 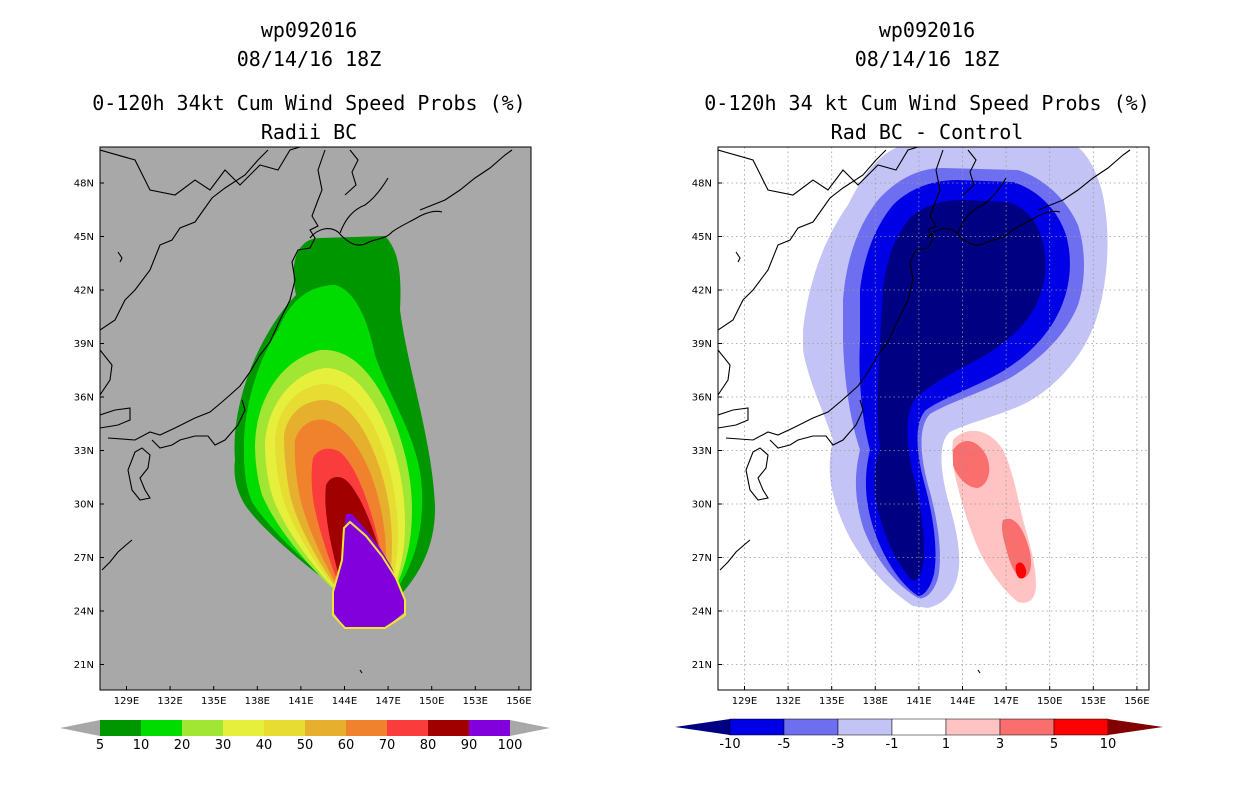 What do you see at coordinates (960, 390) in the screenshot?
I see `diff-band-neg10` at bounding box center [960, 390].